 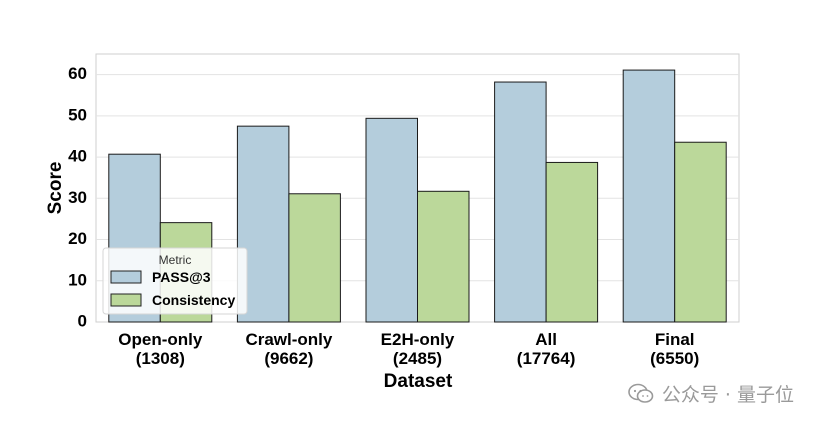 I want to click on x-axis-title: Dataset, so click(x=418, y=381).